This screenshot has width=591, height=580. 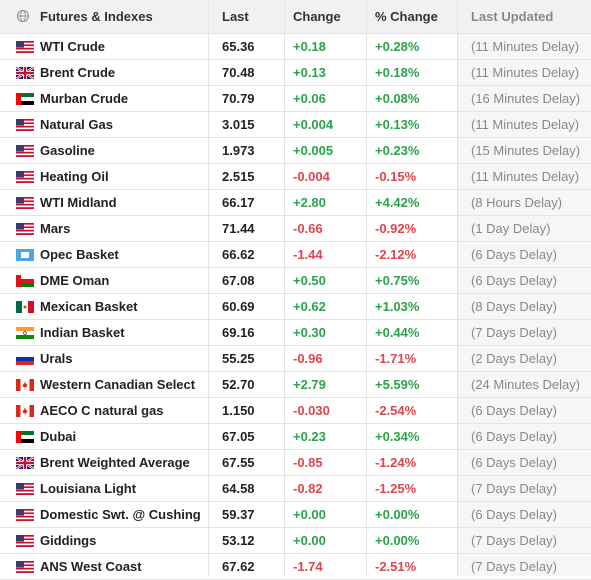 What do you see at coordinates (91, 566) in the screenshot?
I see `instrument-name: ANS West Coast` at bounding box center [91, 566].